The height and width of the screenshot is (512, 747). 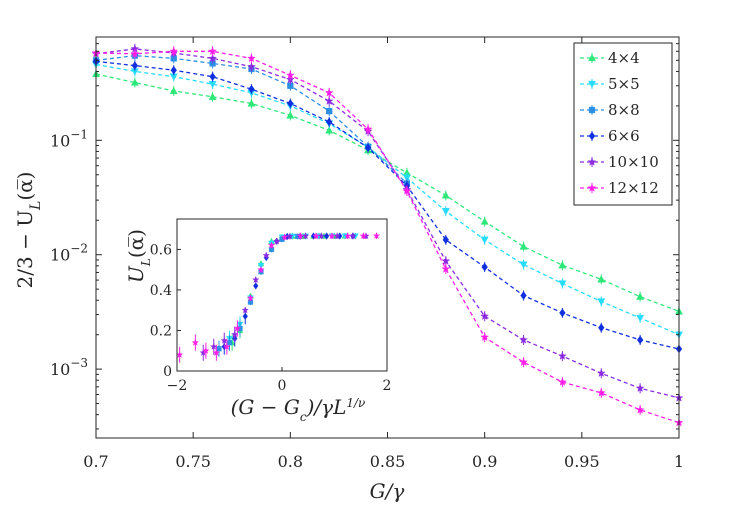 I want to click on inset-y-label-part-b: (α̅), so click(x=136, y=243).